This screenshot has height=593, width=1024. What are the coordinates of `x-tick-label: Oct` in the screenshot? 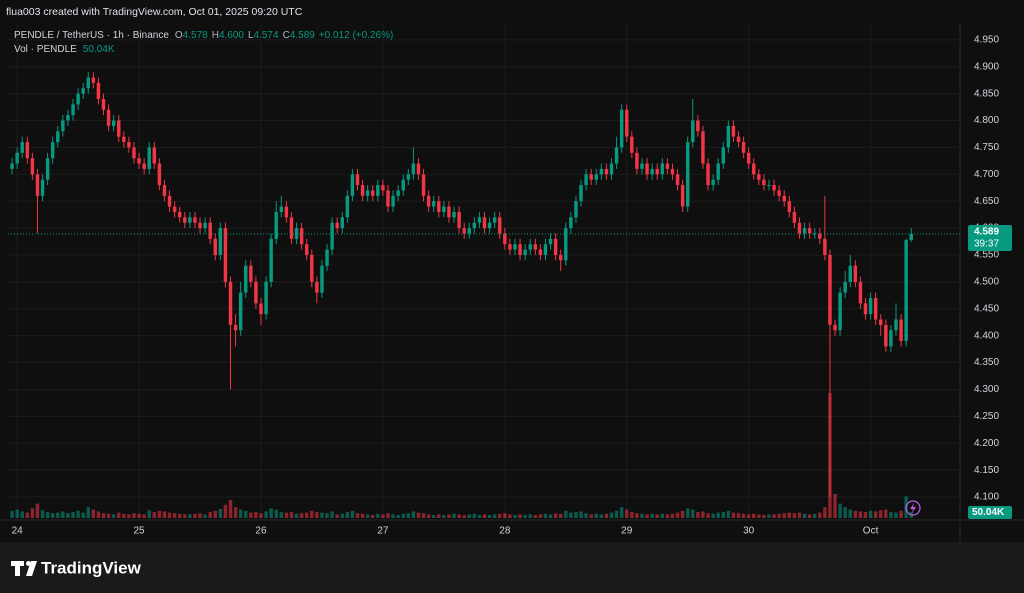 It's located at (871, 531).